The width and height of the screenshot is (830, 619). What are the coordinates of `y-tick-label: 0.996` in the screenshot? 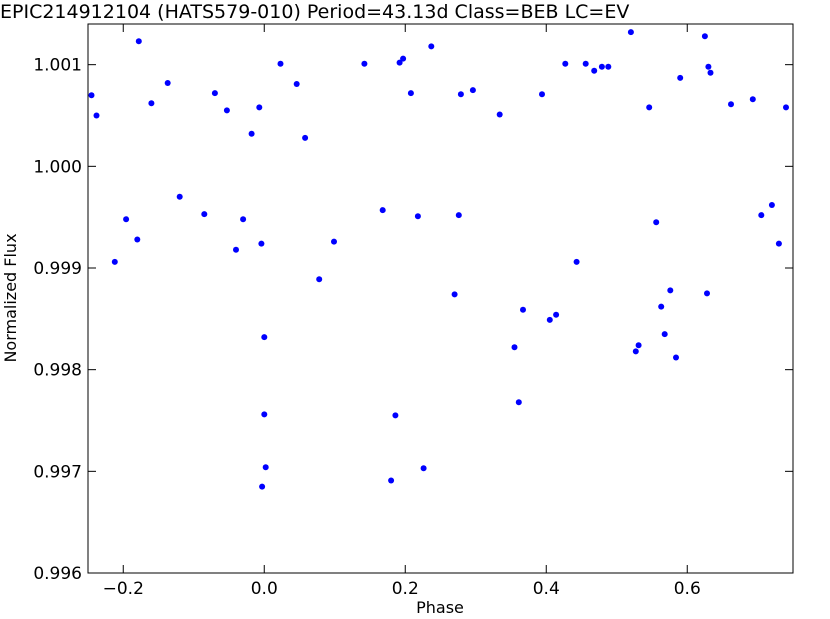 It's located at (57, 574).